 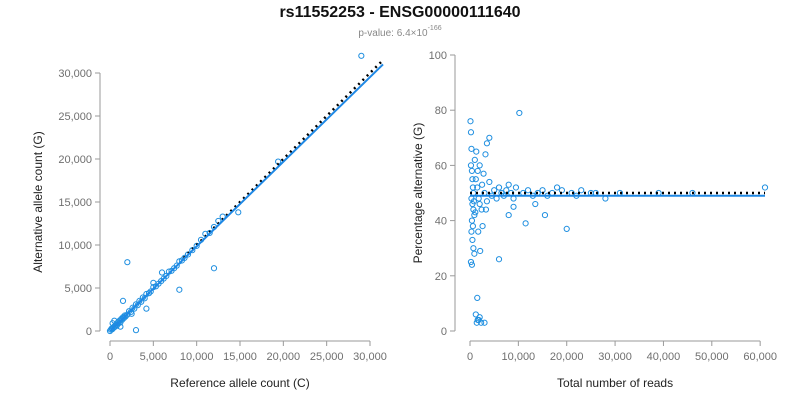 I want to click on y-tick-label: 0, so click(x=444, y=332).